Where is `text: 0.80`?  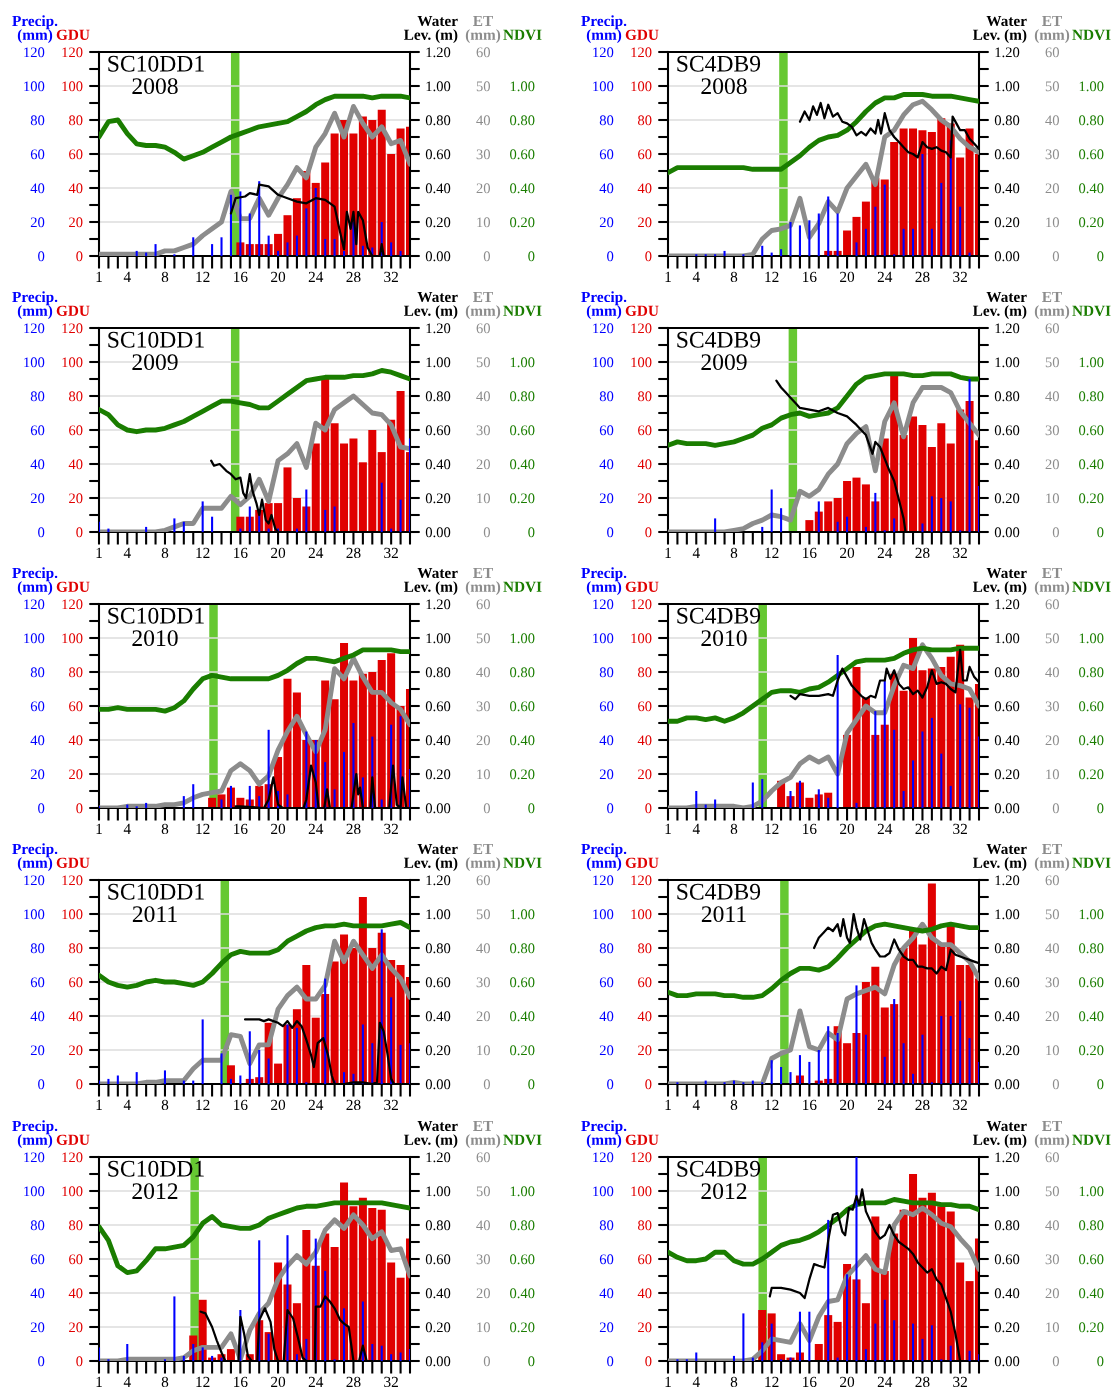 text: 0.80 is located at coordinates (522, 120).